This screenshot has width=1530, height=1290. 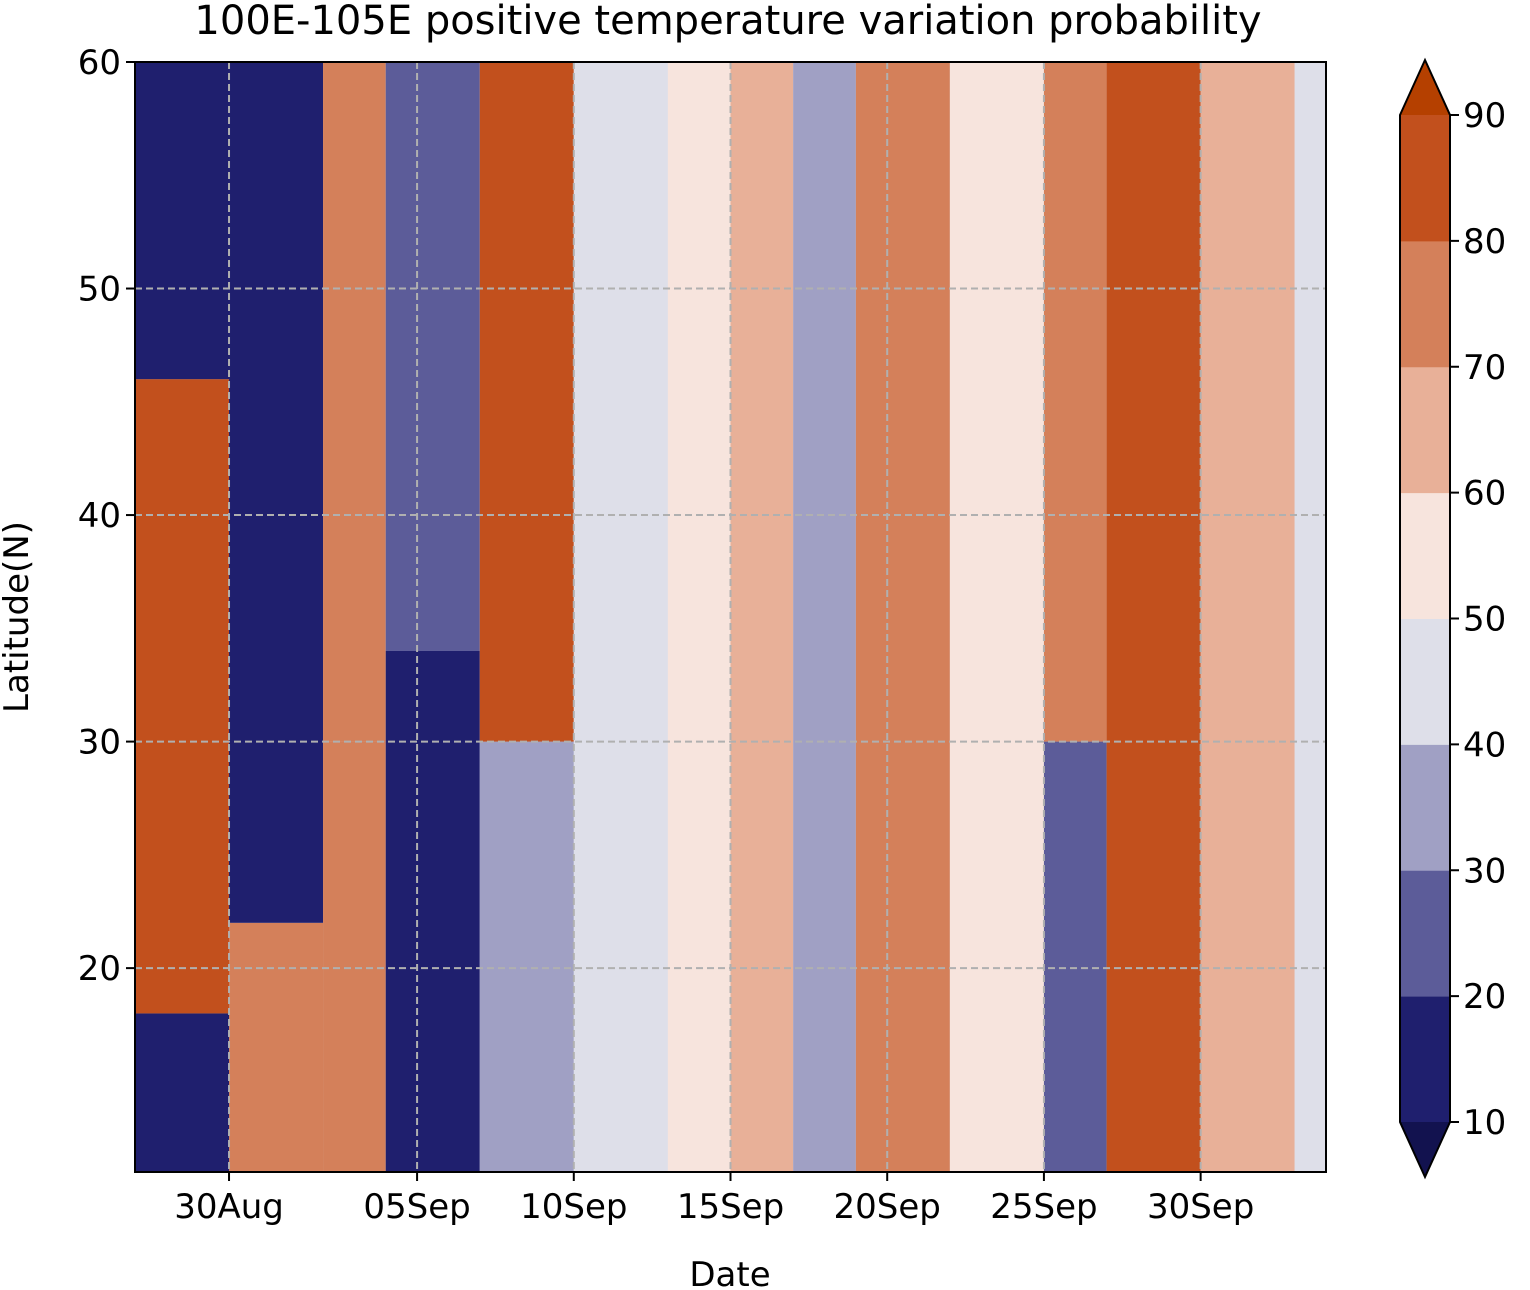 I want to click on colorbar-tick-label: 30, so click(x=1484, y=871).